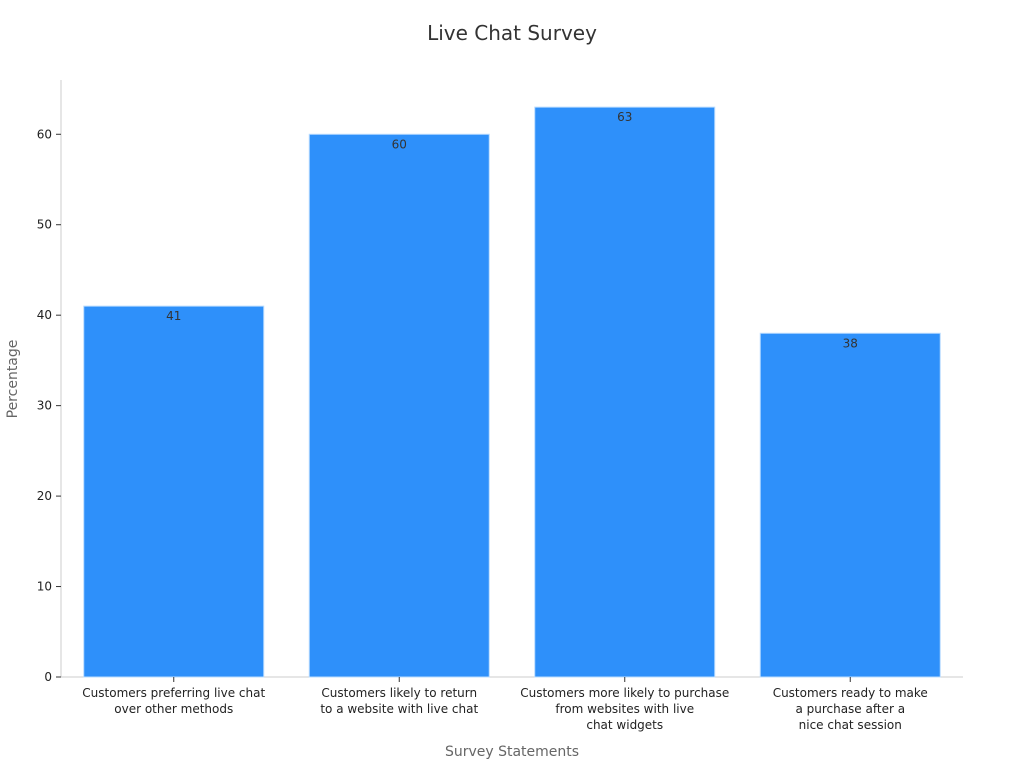 This screenshot has height=768, width=1024. What do you see at coordinates (512, 33) in the screenshot?
I see `chart-title: Live Chat Survey` at bounding box center [512, 33].